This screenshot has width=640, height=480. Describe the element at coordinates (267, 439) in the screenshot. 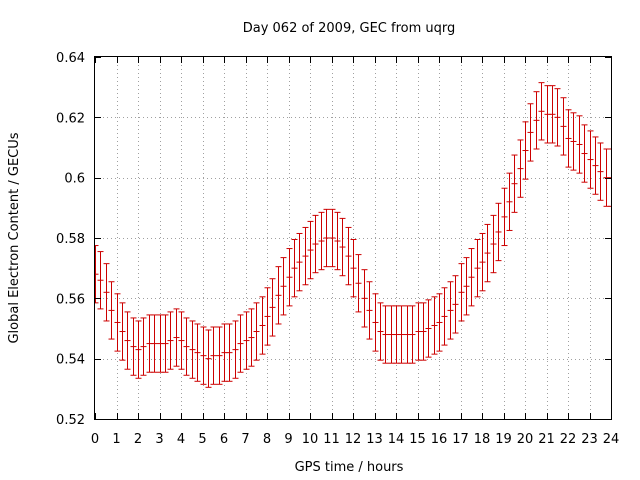

I see `x-tick-label: 8` at that location.